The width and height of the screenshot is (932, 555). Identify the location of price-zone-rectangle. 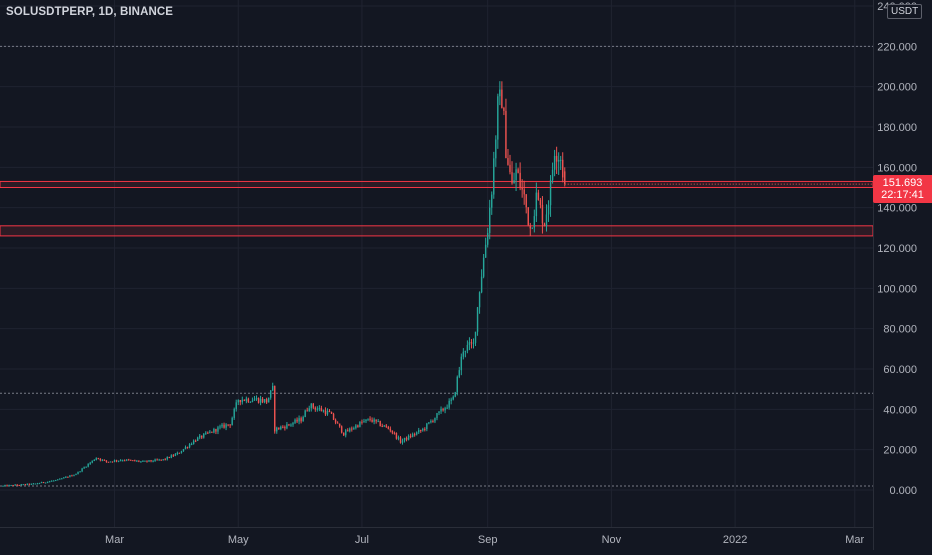
(437, 231).